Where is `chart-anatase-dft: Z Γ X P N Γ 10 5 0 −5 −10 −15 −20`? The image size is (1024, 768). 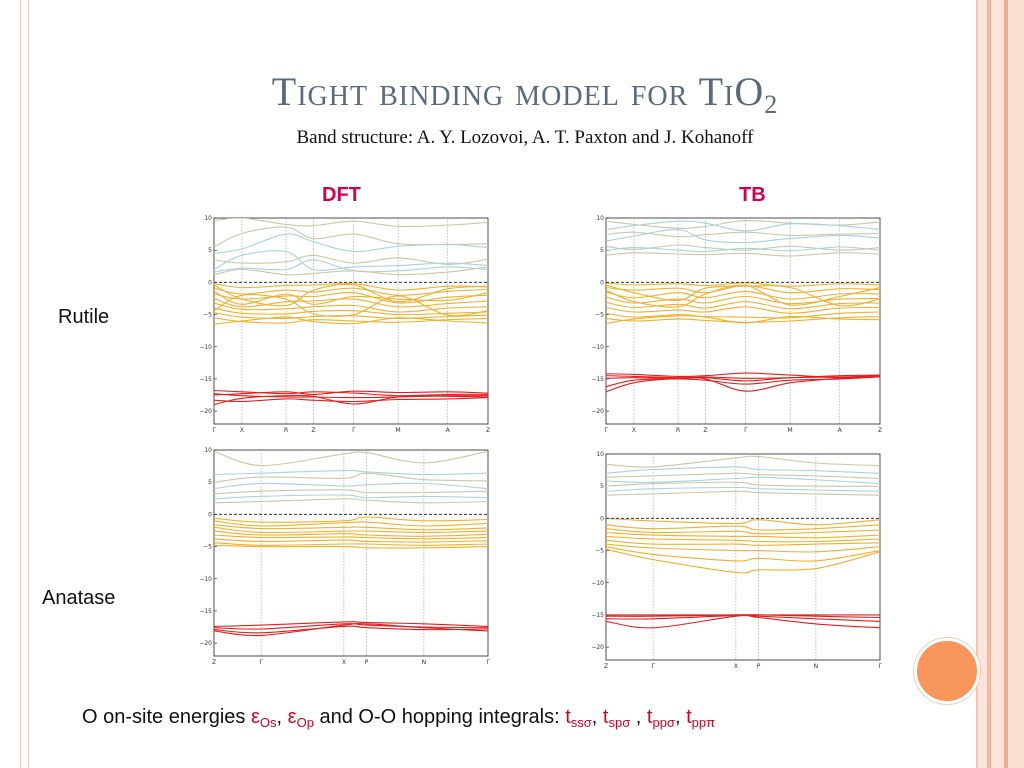
chart-anatase-dft: Z Γ X P N Γ 10 5 0 −5 −10 −15 −20 is located at coordinates (344, 556).